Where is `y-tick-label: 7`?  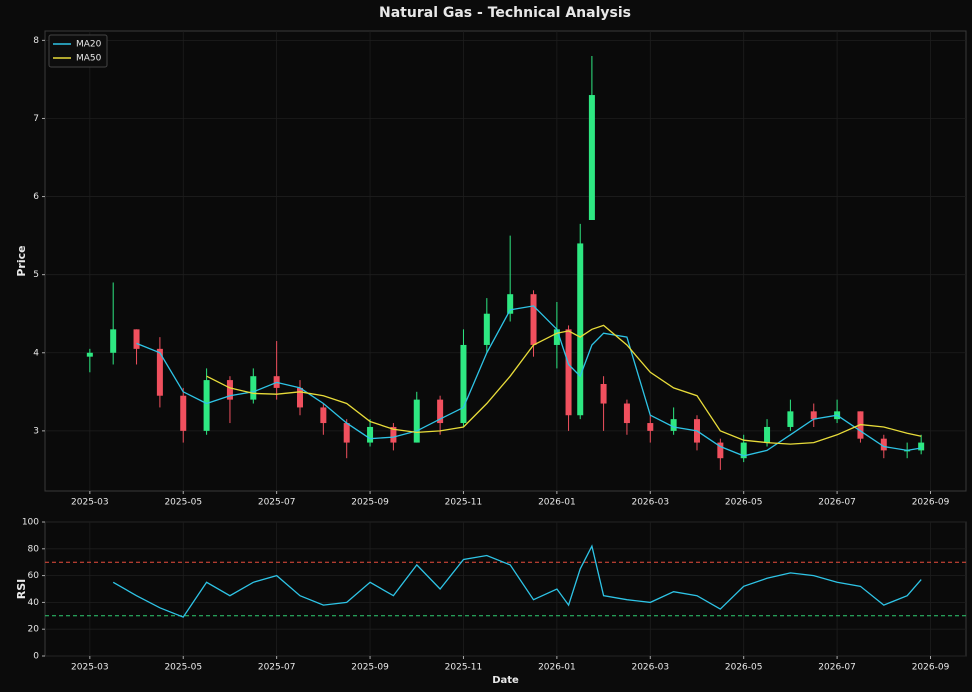 y-tick-label: 7 is located at coordinates (36, 119).